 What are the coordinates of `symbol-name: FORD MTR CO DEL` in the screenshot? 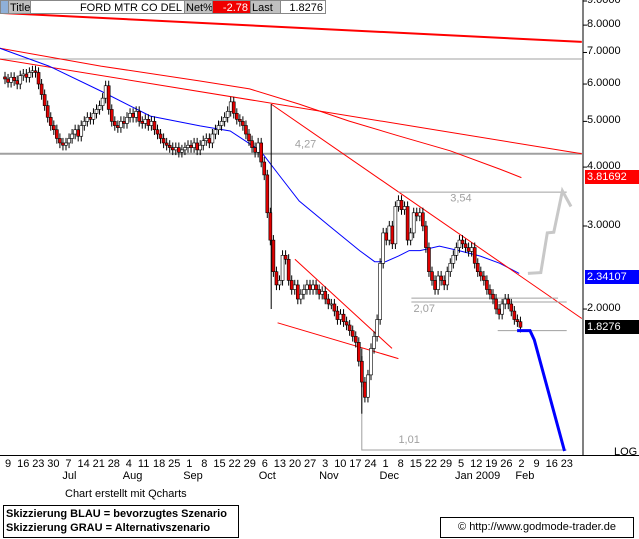 It's located at (107, 7).